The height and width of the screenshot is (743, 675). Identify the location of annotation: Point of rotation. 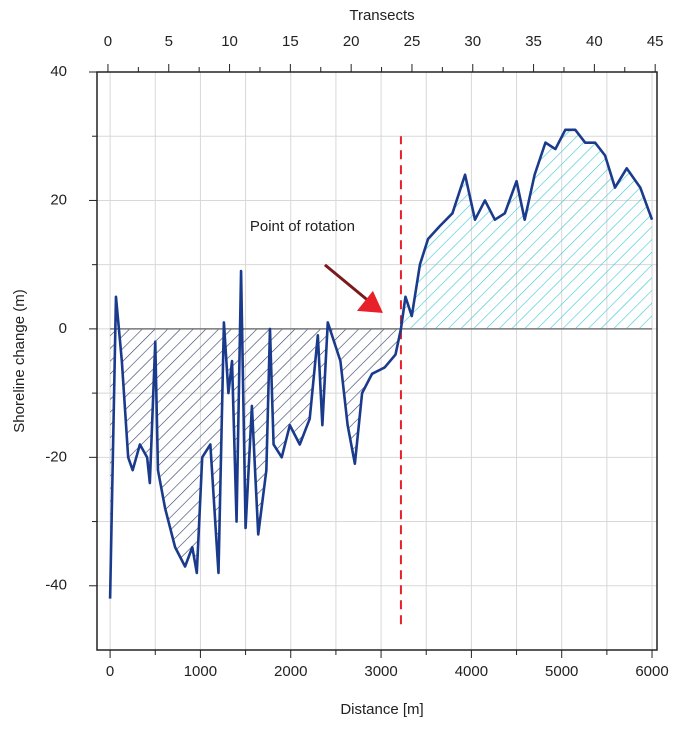
(302, 226).